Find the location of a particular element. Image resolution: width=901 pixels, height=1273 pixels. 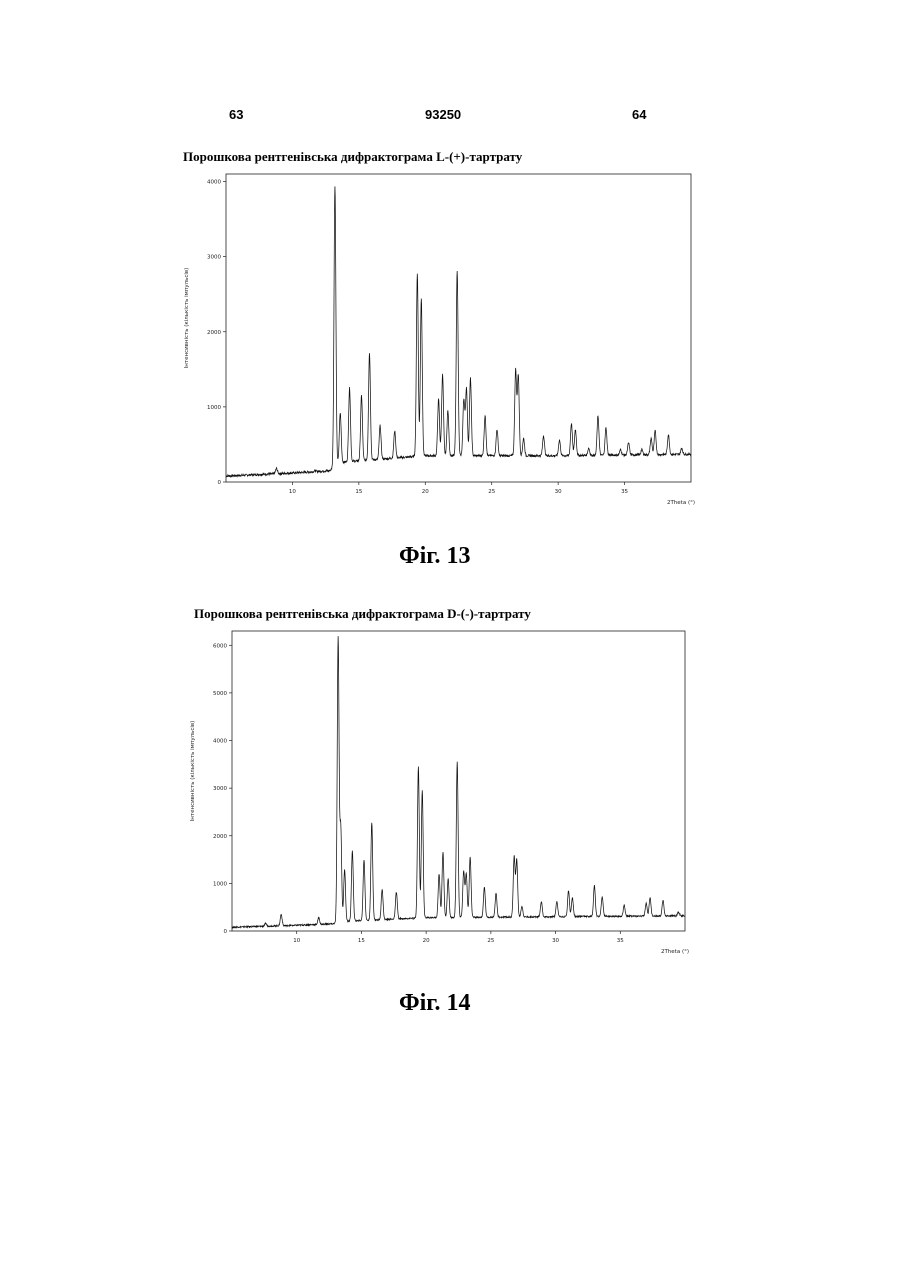

x-tick-label: 15 is located at coordinates (361, 941).